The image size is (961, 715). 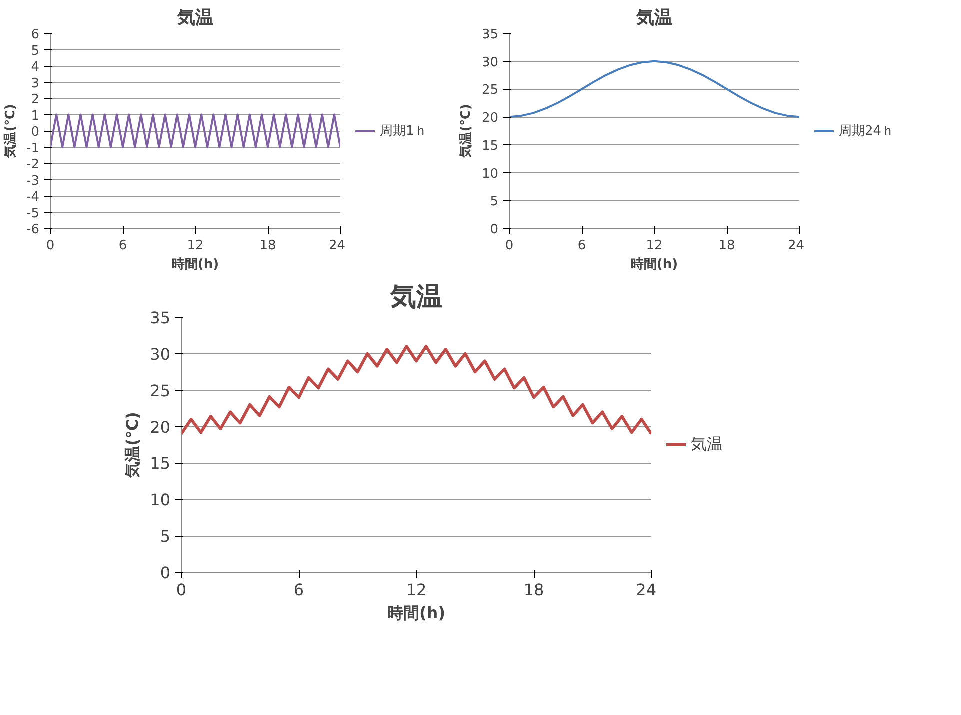 I want to click on y-tick-label: -6, so click(x=33, y=230).